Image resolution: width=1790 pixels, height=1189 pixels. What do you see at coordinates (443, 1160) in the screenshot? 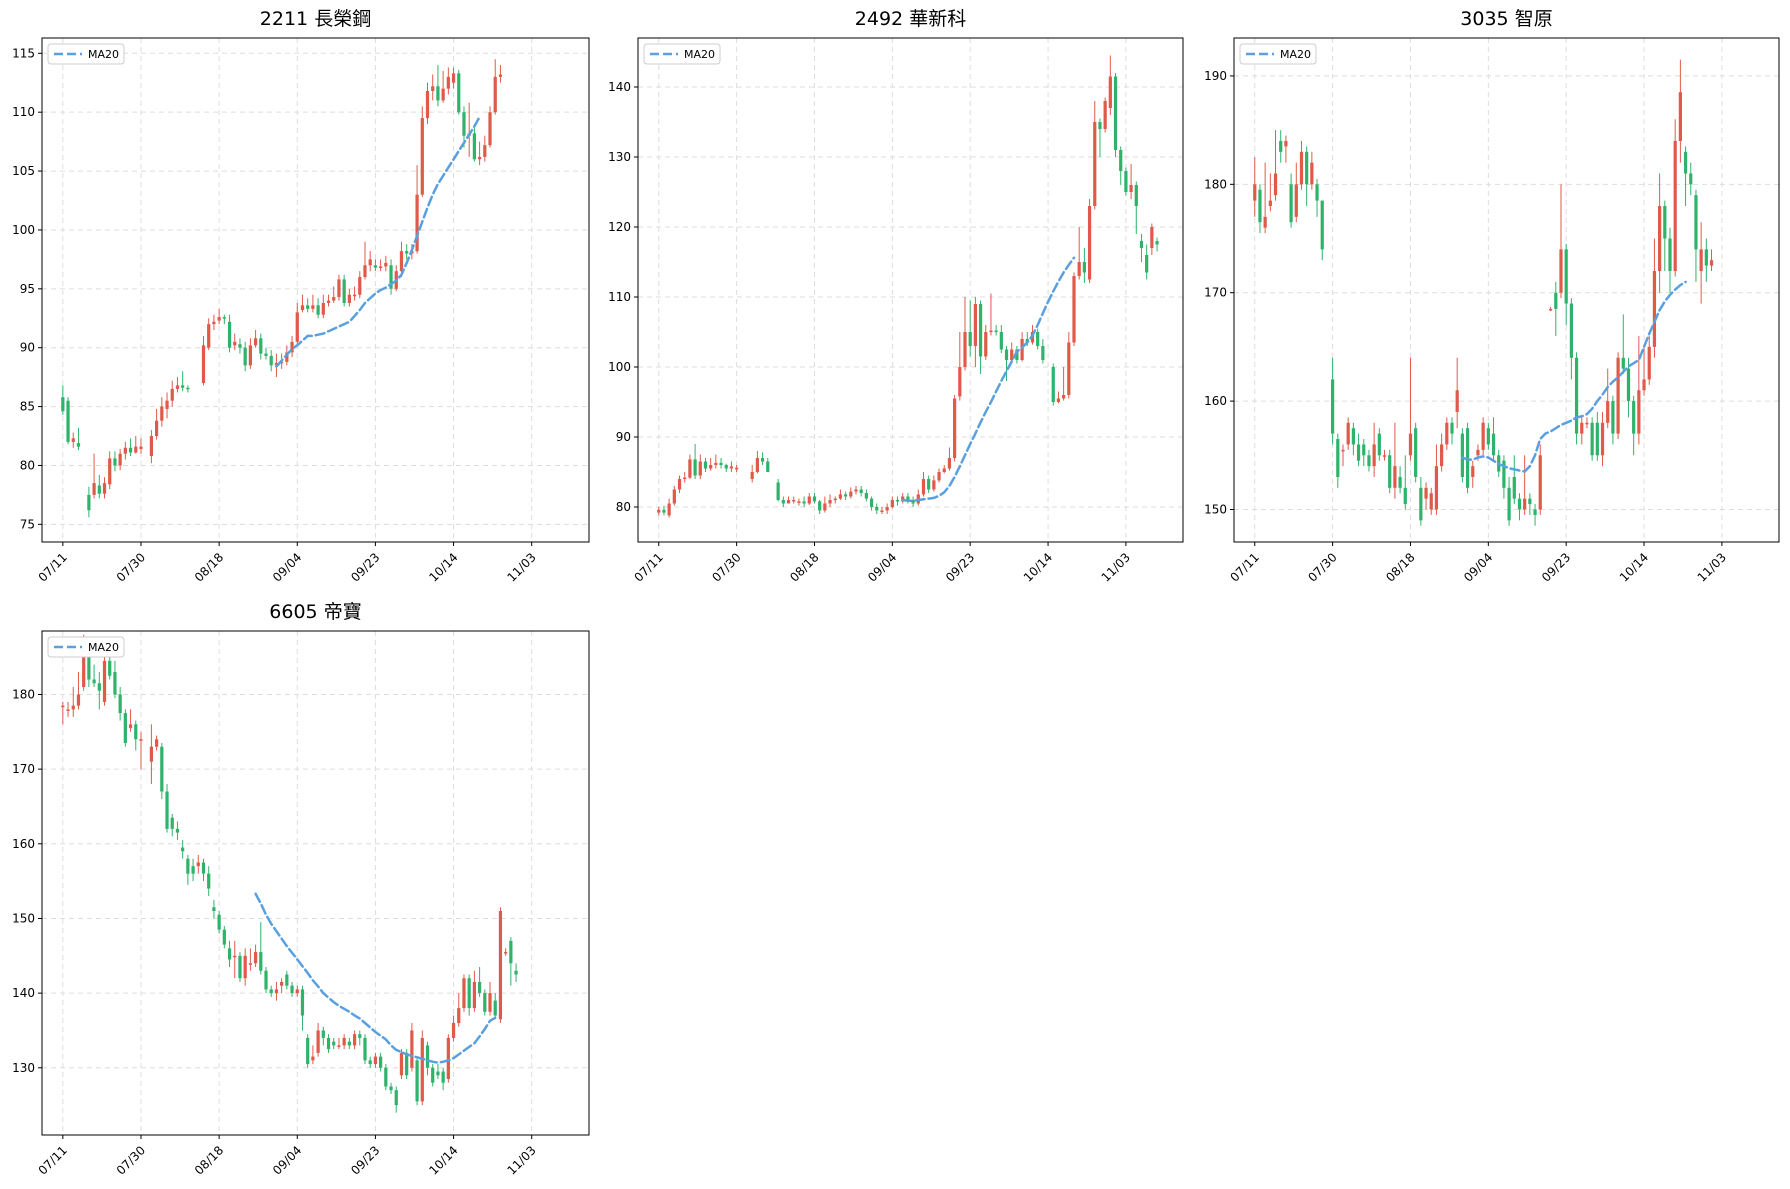
I see `x-tick-label: 10/14` at bounding box center [443, 1160].